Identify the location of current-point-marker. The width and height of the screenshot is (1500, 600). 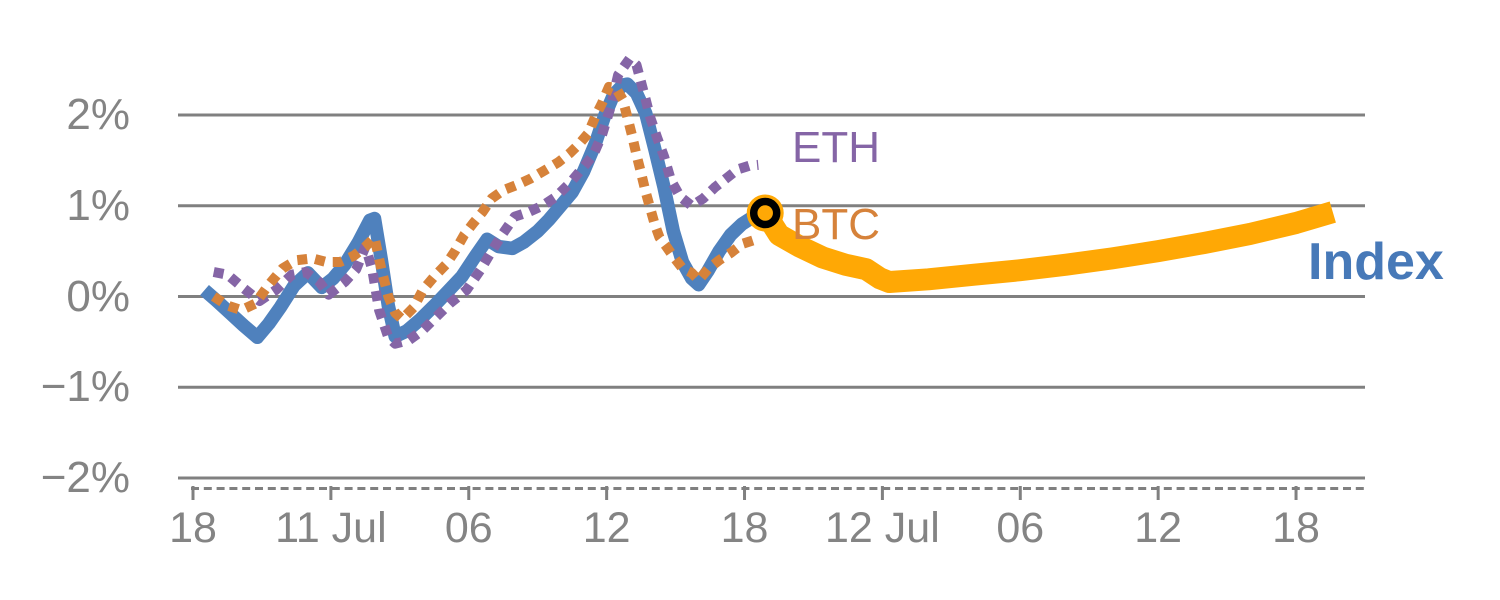
(765, 213).